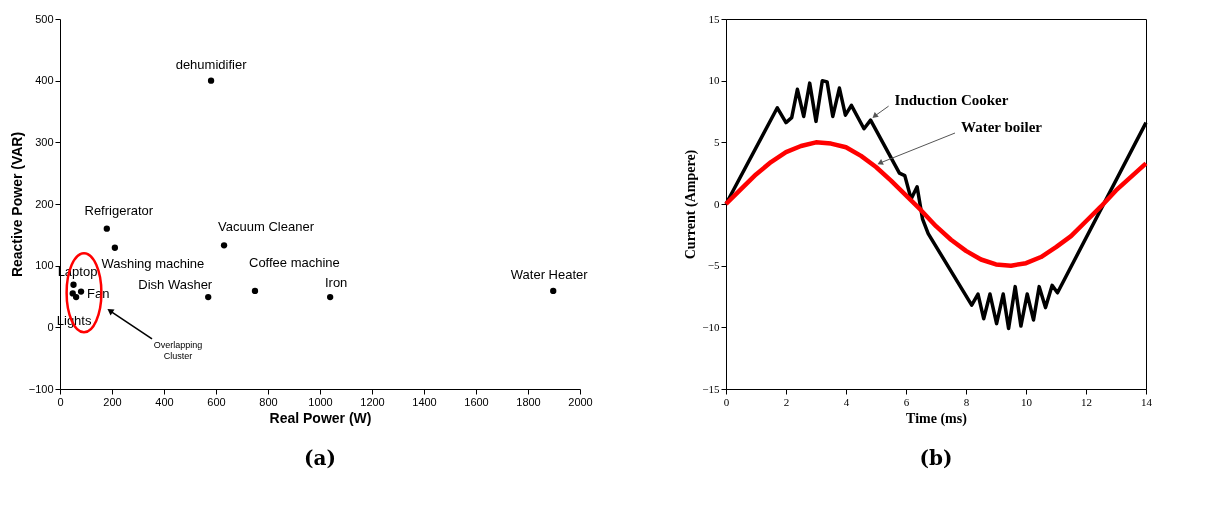 This screenshot has height=522, width=1226. I want to click on text: Water boiler, so click(1002, 127).